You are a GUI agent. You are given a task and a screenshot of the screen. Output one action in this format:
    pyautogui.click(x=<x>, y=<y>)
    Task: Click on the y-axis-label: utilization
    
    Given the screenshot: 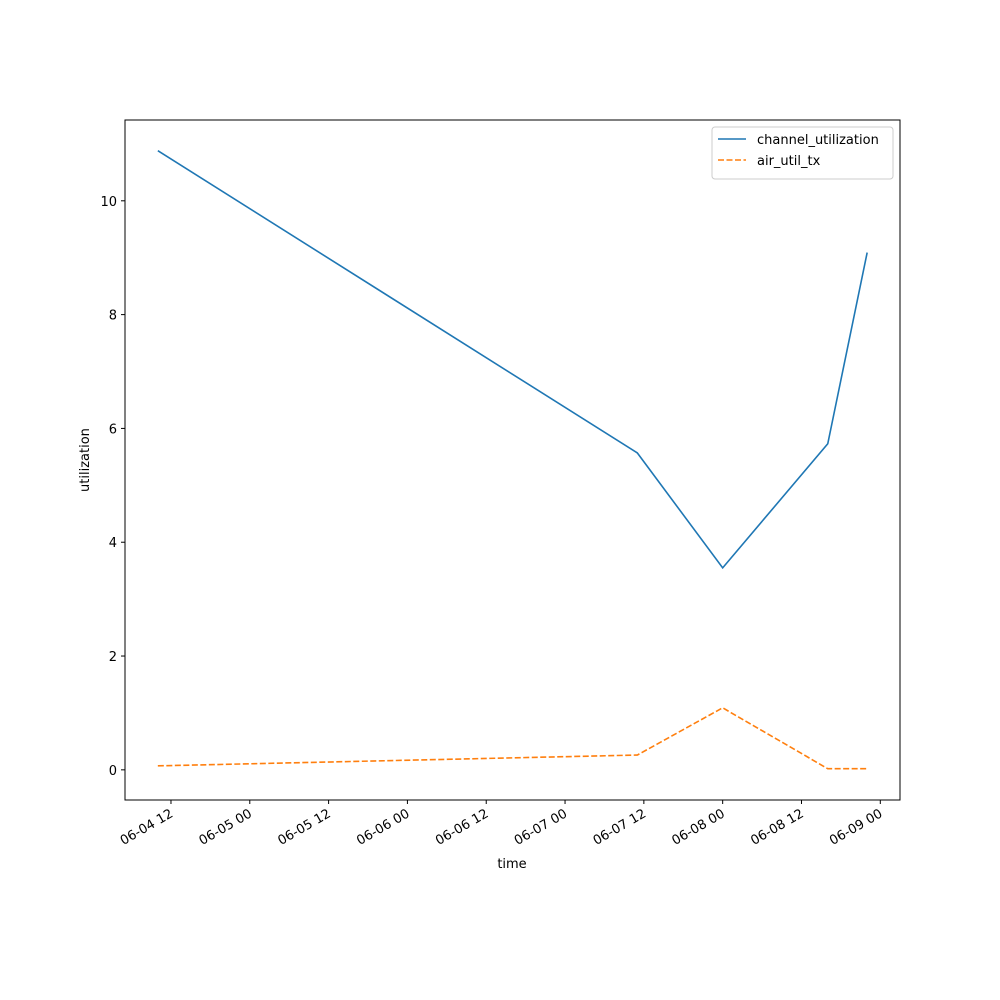 What is the action you would take?
    pyautogui.click(x=85, y=460)
    